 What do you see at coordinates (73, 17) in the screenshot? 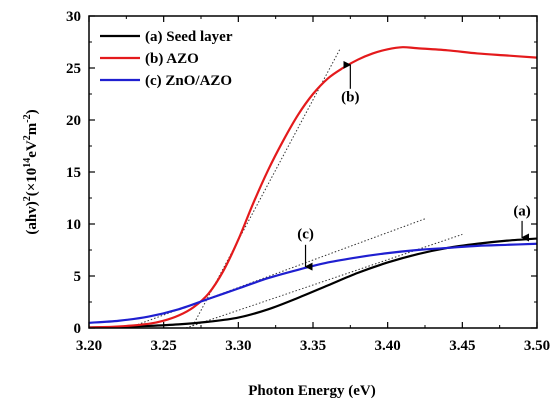
I see `y-tick-label: 30` at bounding box center [73, 17].